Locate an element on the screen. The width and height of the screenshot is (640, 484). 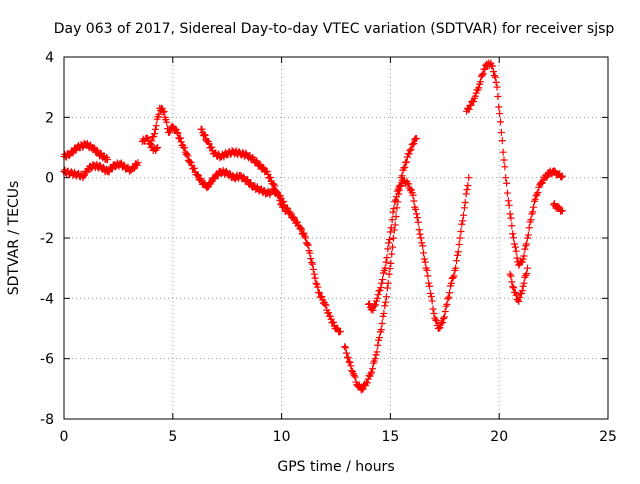
x-tick-label: 10 is located at coordinates (282, 437).